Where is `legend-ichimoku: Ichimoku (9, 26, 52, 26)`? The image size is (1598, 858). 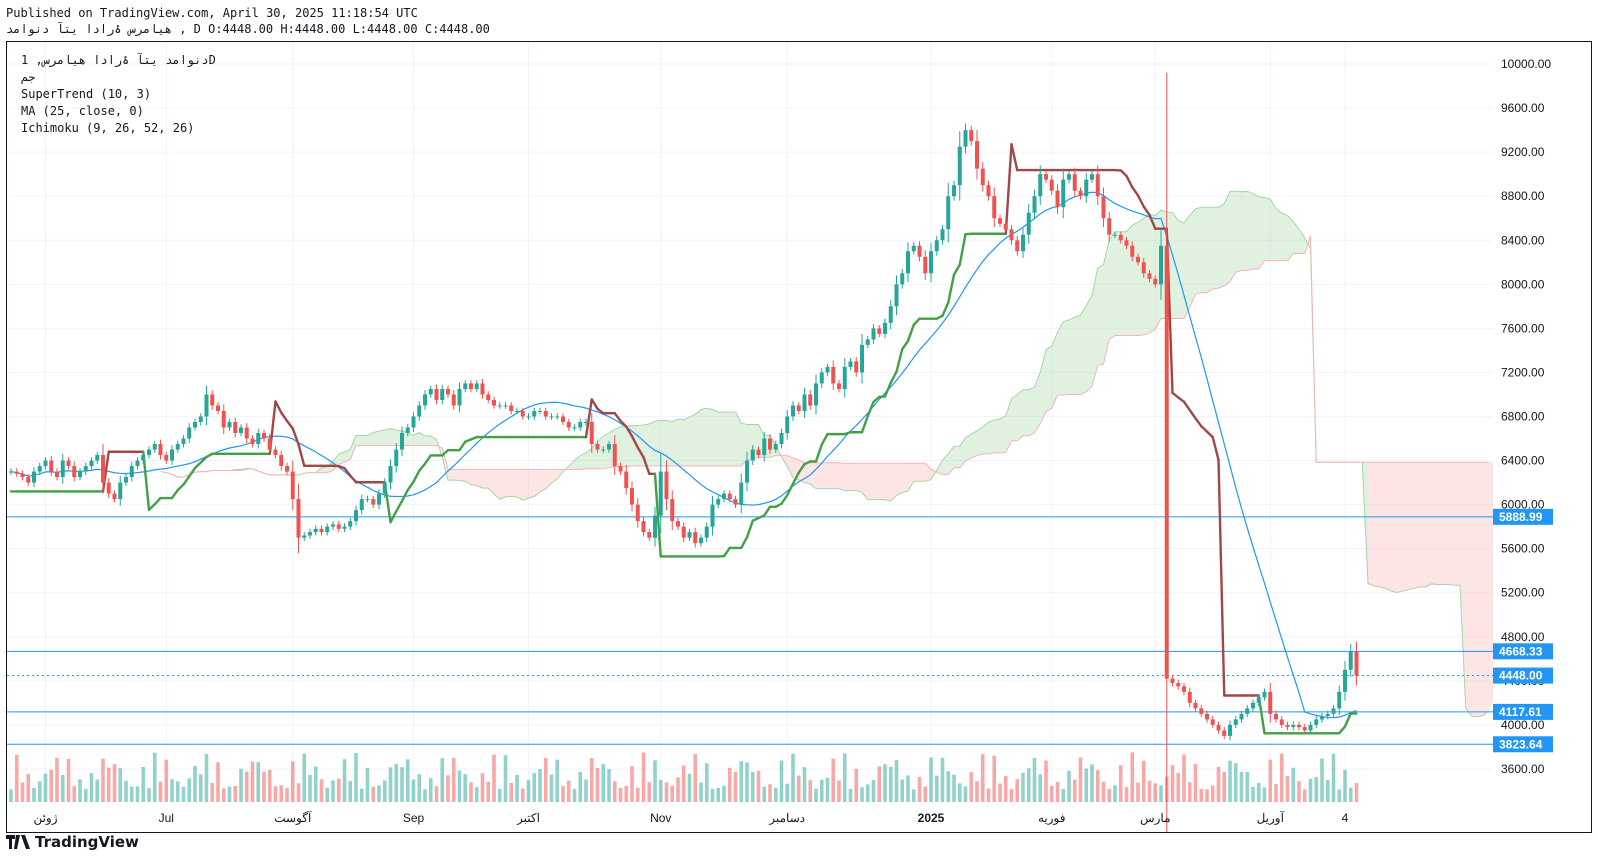 legend-ichimoku: Ichimoku (9, 26, 52, 26) is located at coordinates (108, 128).